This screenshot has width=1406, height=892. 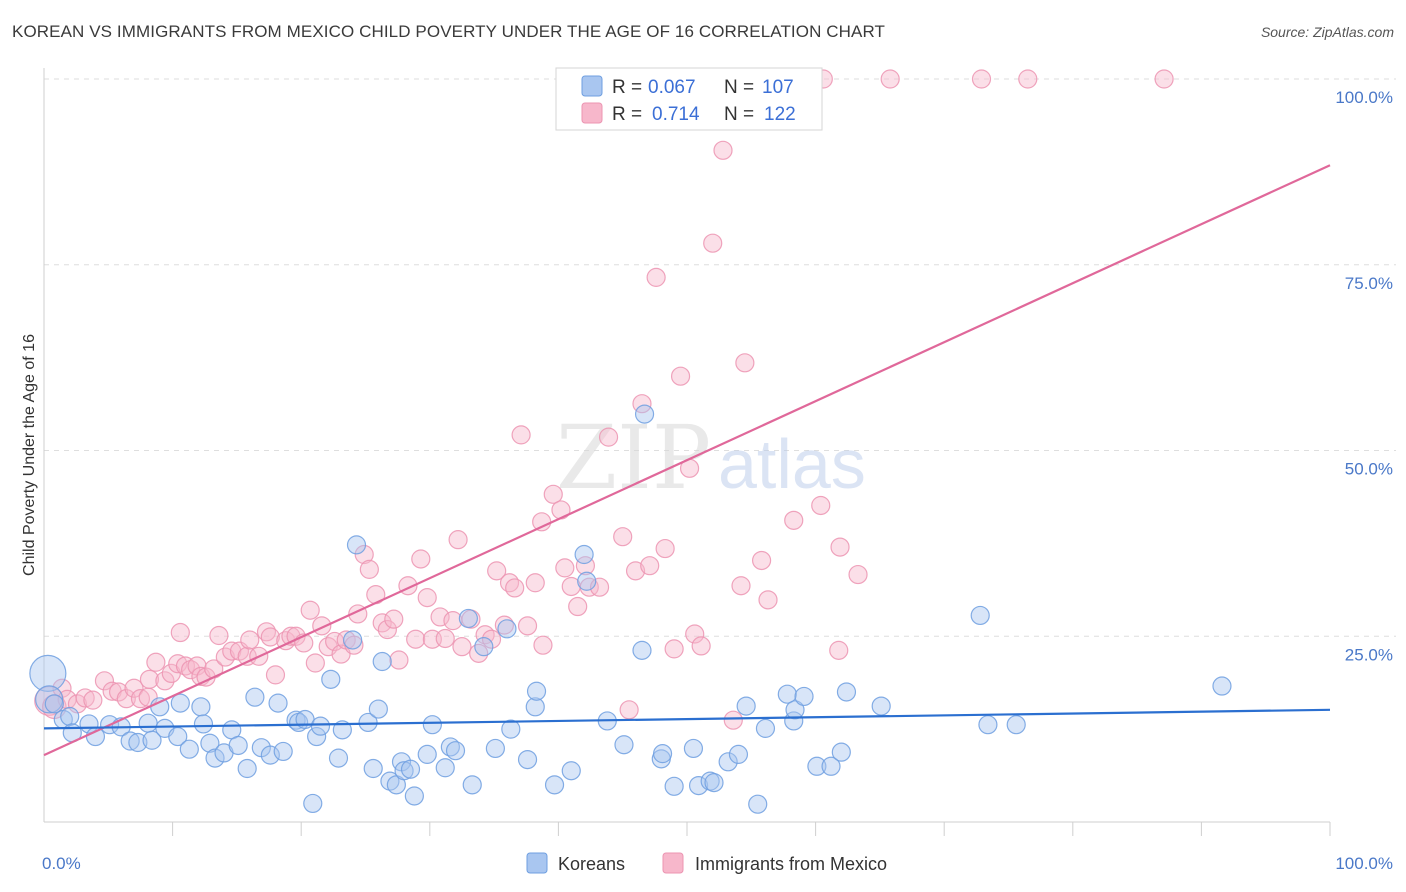 What do you see at coordinates (1364, 863) in the screenshot?
I see `x-tick-label: 100.0%` at bounding box center [1364, 863].